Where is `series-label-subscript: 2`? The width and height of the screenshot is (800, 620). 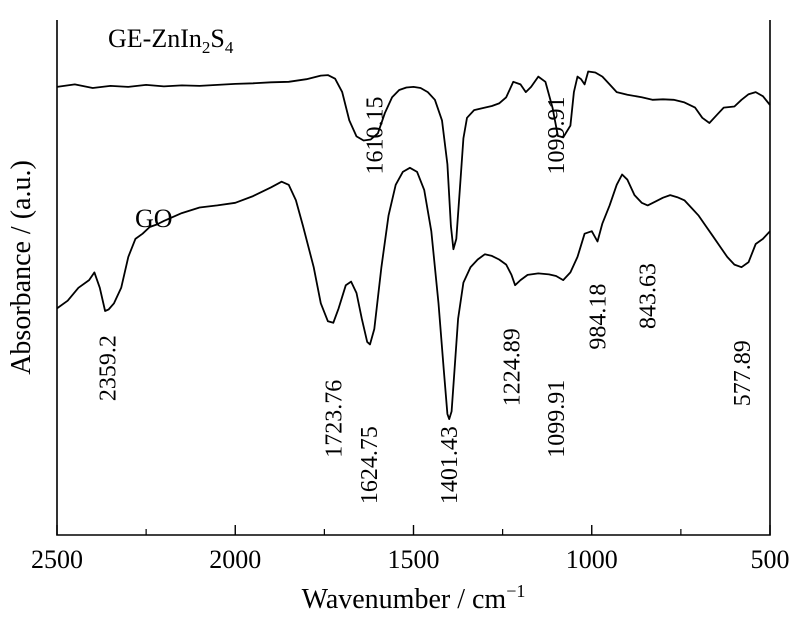
series-label-subscript: 2 is located at coordinates (206, 47).